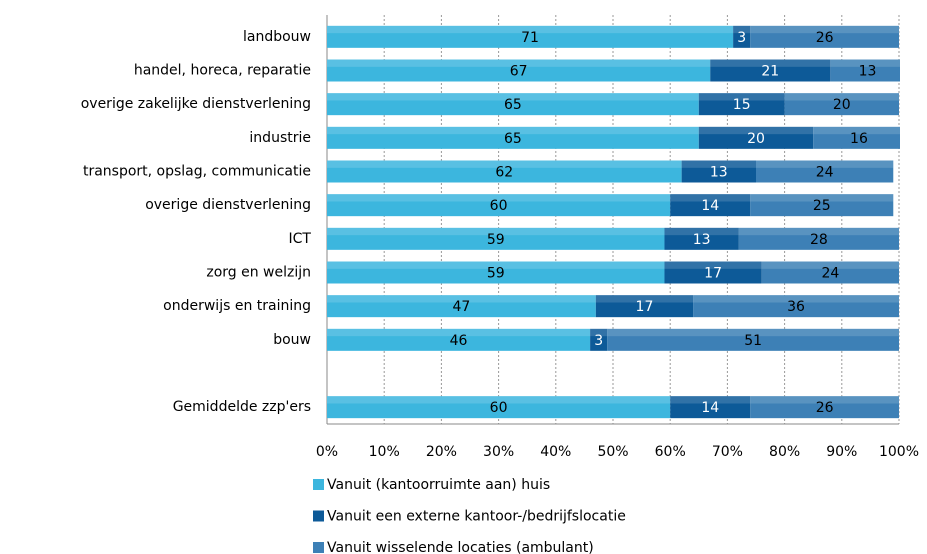 This screenshot has height=554, width=927. I want to click on value-label: 28, so click(819, 240).